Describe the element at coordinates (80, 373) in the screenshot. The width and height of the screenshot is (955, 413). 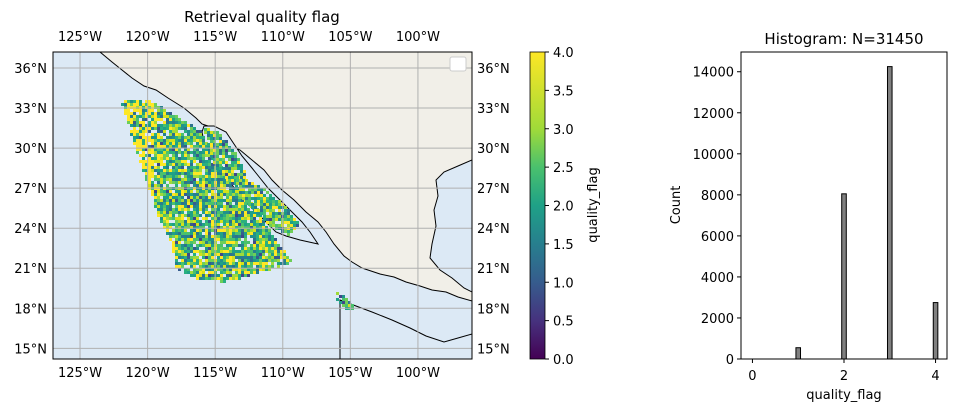
I see `map-lon-tick-bottom: 125°W` at that location.